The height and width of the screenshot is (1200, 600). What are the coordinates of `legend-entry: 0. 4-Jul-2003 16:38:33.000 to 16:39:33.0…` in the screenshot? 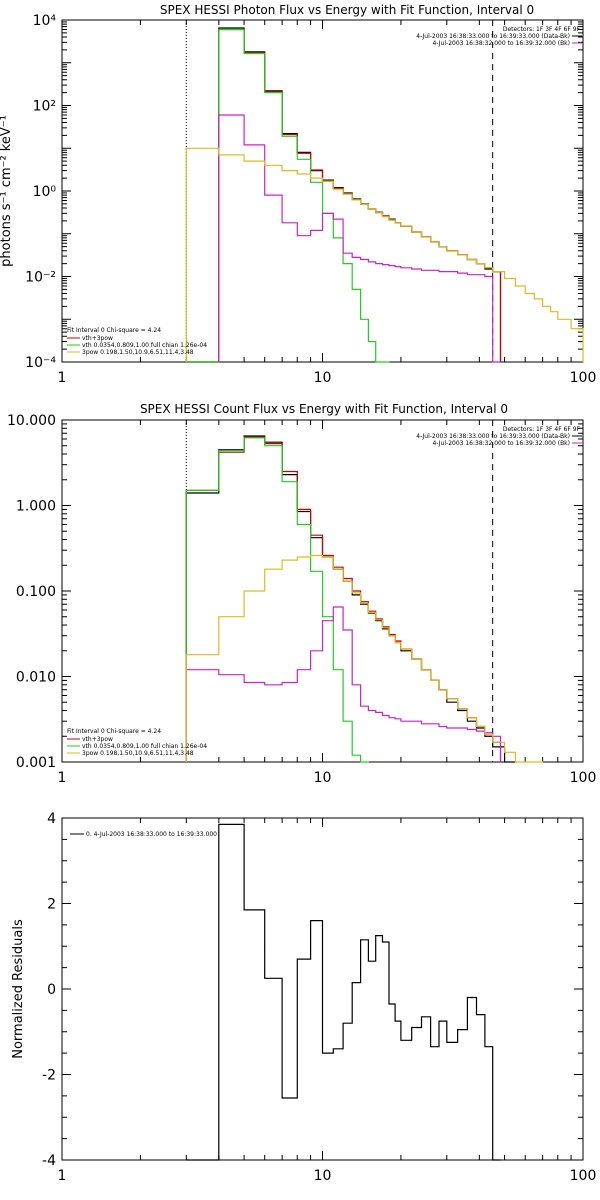 It's located at (151, 834).